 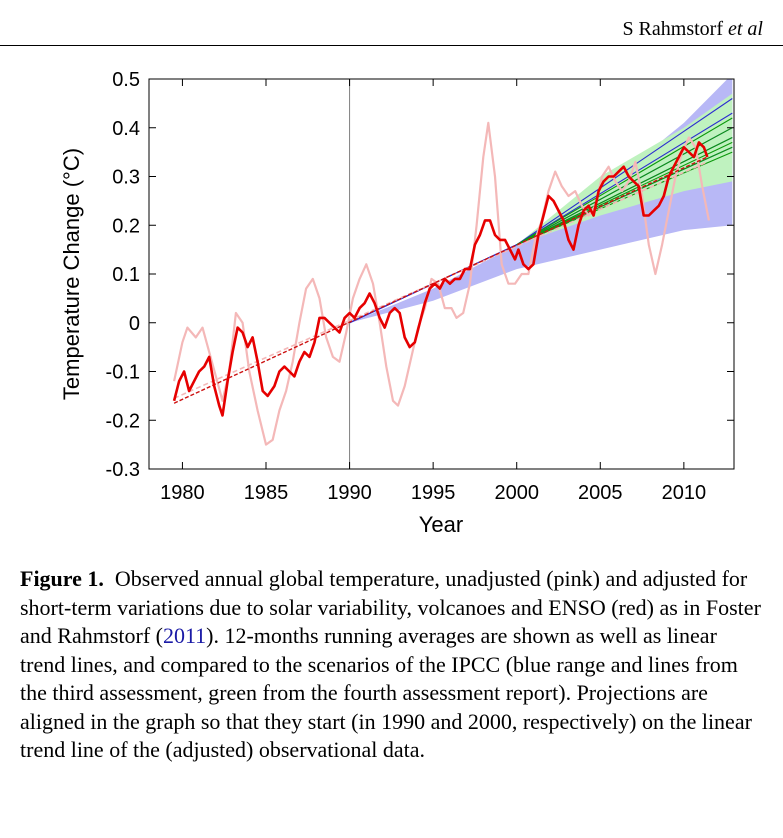 I want to click on y-tick-label-7: 0.4, so click(x=126, y=129).